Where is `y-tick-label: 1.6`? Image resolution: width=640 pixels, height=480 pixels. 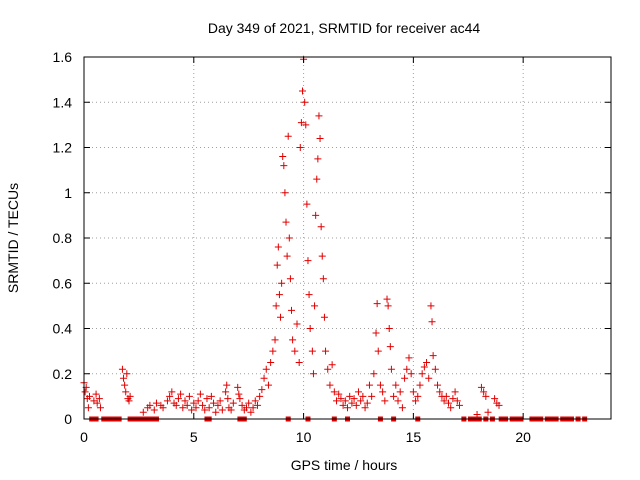
y-tick-label: 1.6 is located at coordinates (63, 57).